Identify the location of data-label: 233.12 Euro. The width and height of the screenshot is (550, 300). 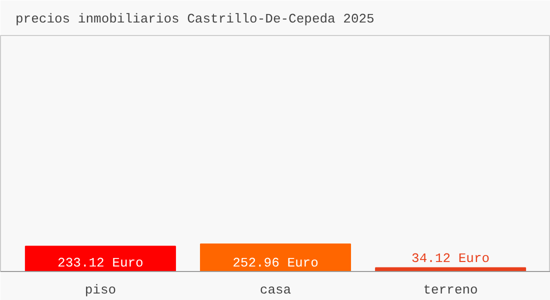
(101, 263).